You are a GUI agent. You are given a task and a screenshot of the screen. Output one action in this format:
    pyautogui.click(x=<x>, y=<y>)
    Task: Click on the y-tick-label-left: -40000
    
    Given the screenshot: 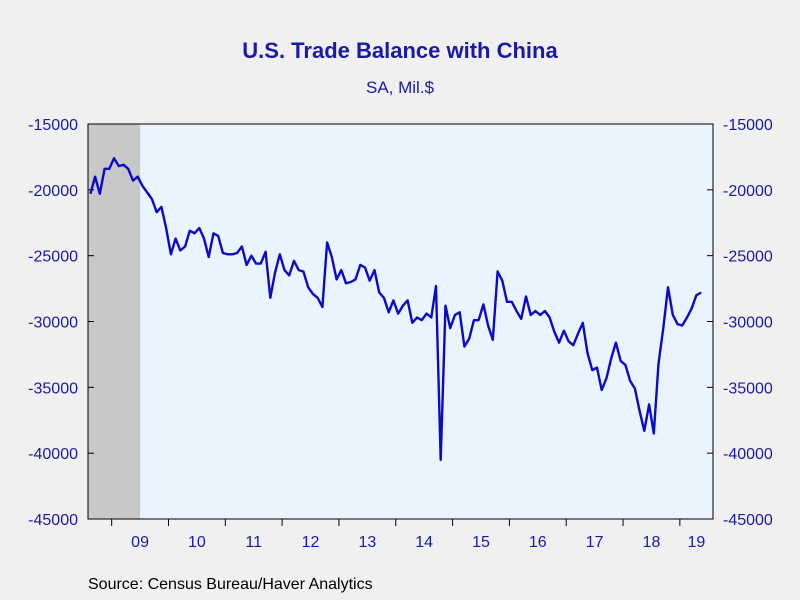 What is the action you would take?
    pyautogui.click(x=53, y=454)
    